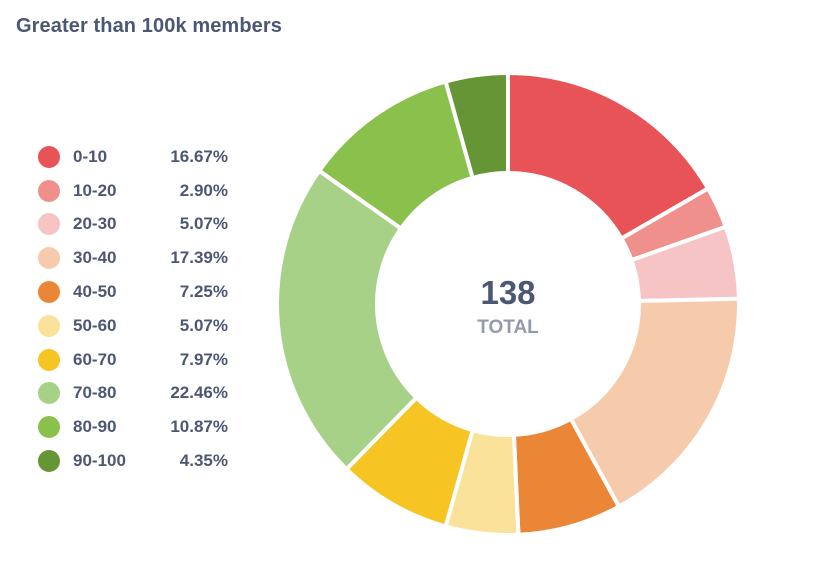 Image resolution: width=818 pixels, height=572 pixels. I want to click on legend-label: 50-60, so click(95, 325).